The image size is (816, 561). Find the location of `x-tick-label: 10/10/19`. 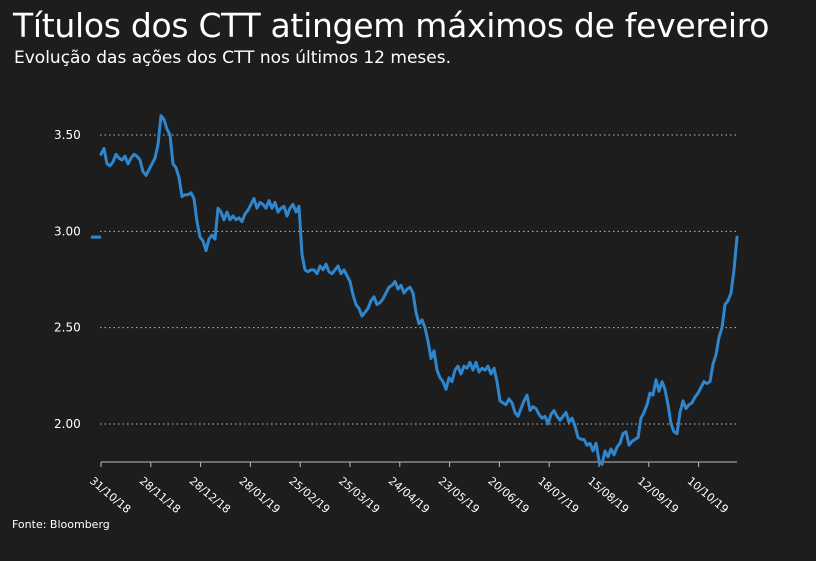

x-tick-label: 10/10/19 is located at coordinates (708, 495).